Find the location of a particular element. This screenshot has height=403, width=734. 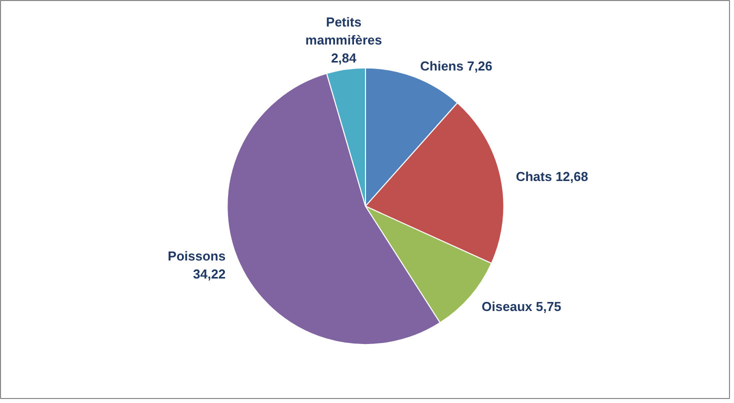

slice-label: Chiens 7,26 is located at coordinates (456, 66).